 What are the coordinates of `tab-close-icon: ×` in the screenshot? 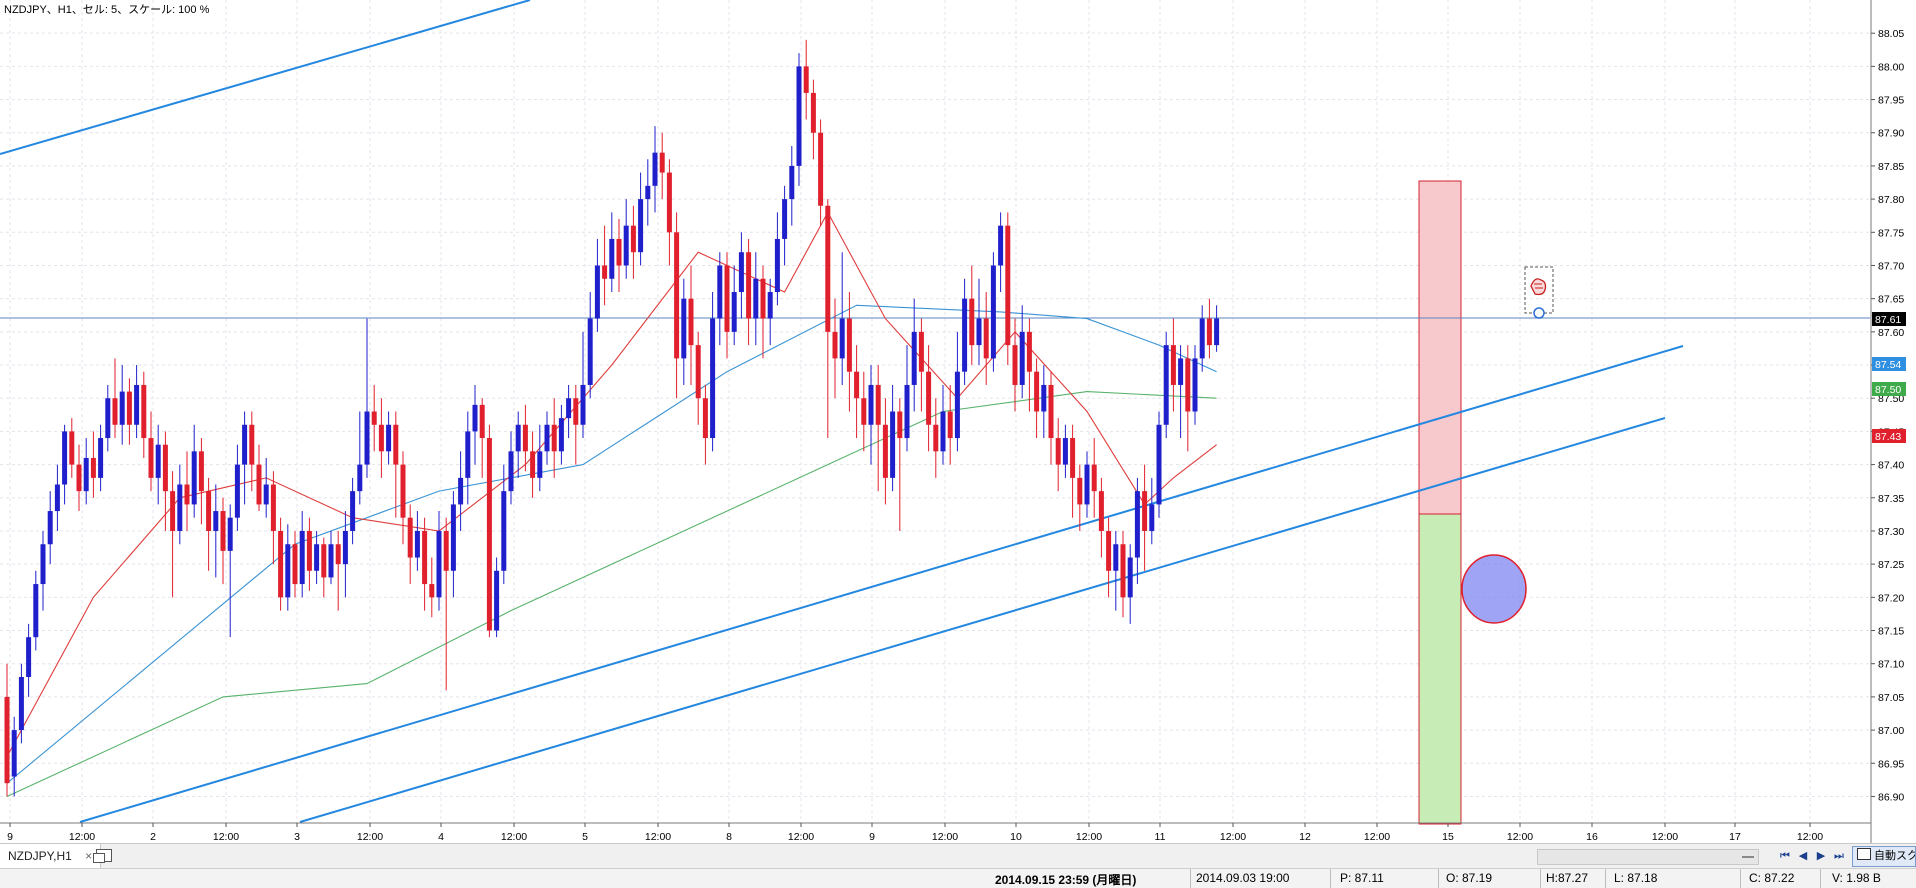 It's located at (89, 856).